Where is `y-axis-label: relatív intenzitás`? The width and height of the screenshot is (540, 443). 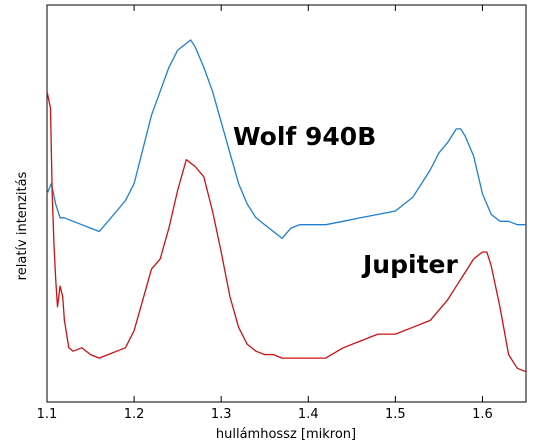
y-axis-label: relatív intenzitás is located at coordinates (22, 225).